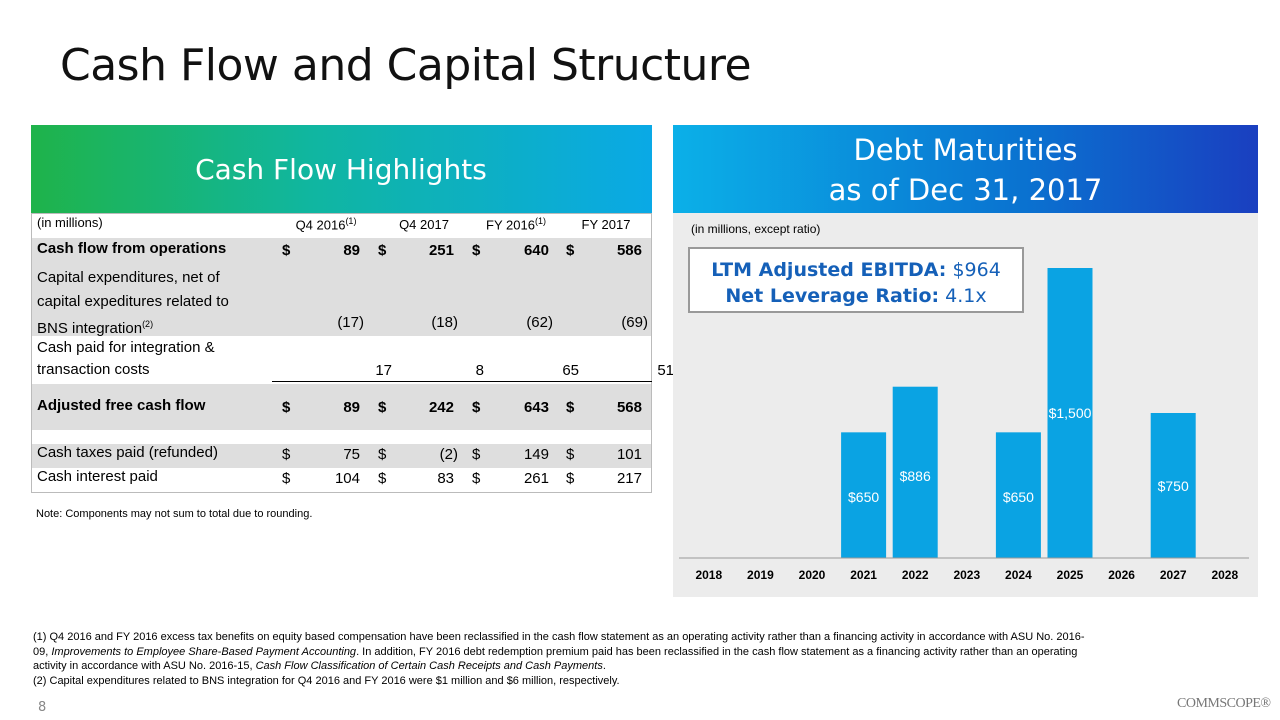 The image size is (1280, 720). What do you see at coordinates (97, 476) in the screenshot?
I see `row-label: Cash interest paid` at bounding box center [97, 476].